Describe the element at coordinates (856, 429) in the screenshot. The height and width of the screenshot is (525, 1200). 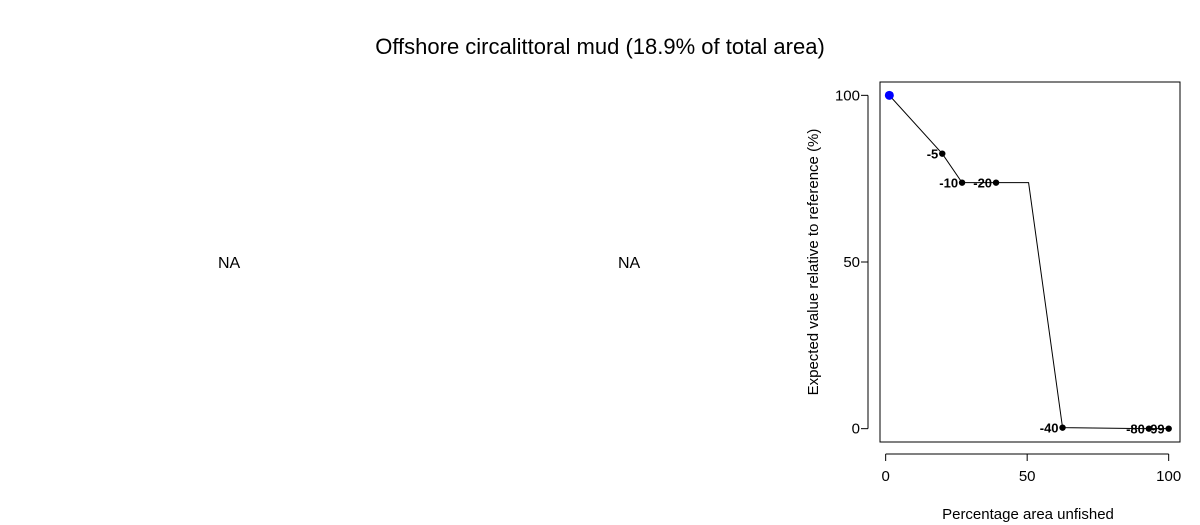
I see `y-tick-label: 0` at that location.